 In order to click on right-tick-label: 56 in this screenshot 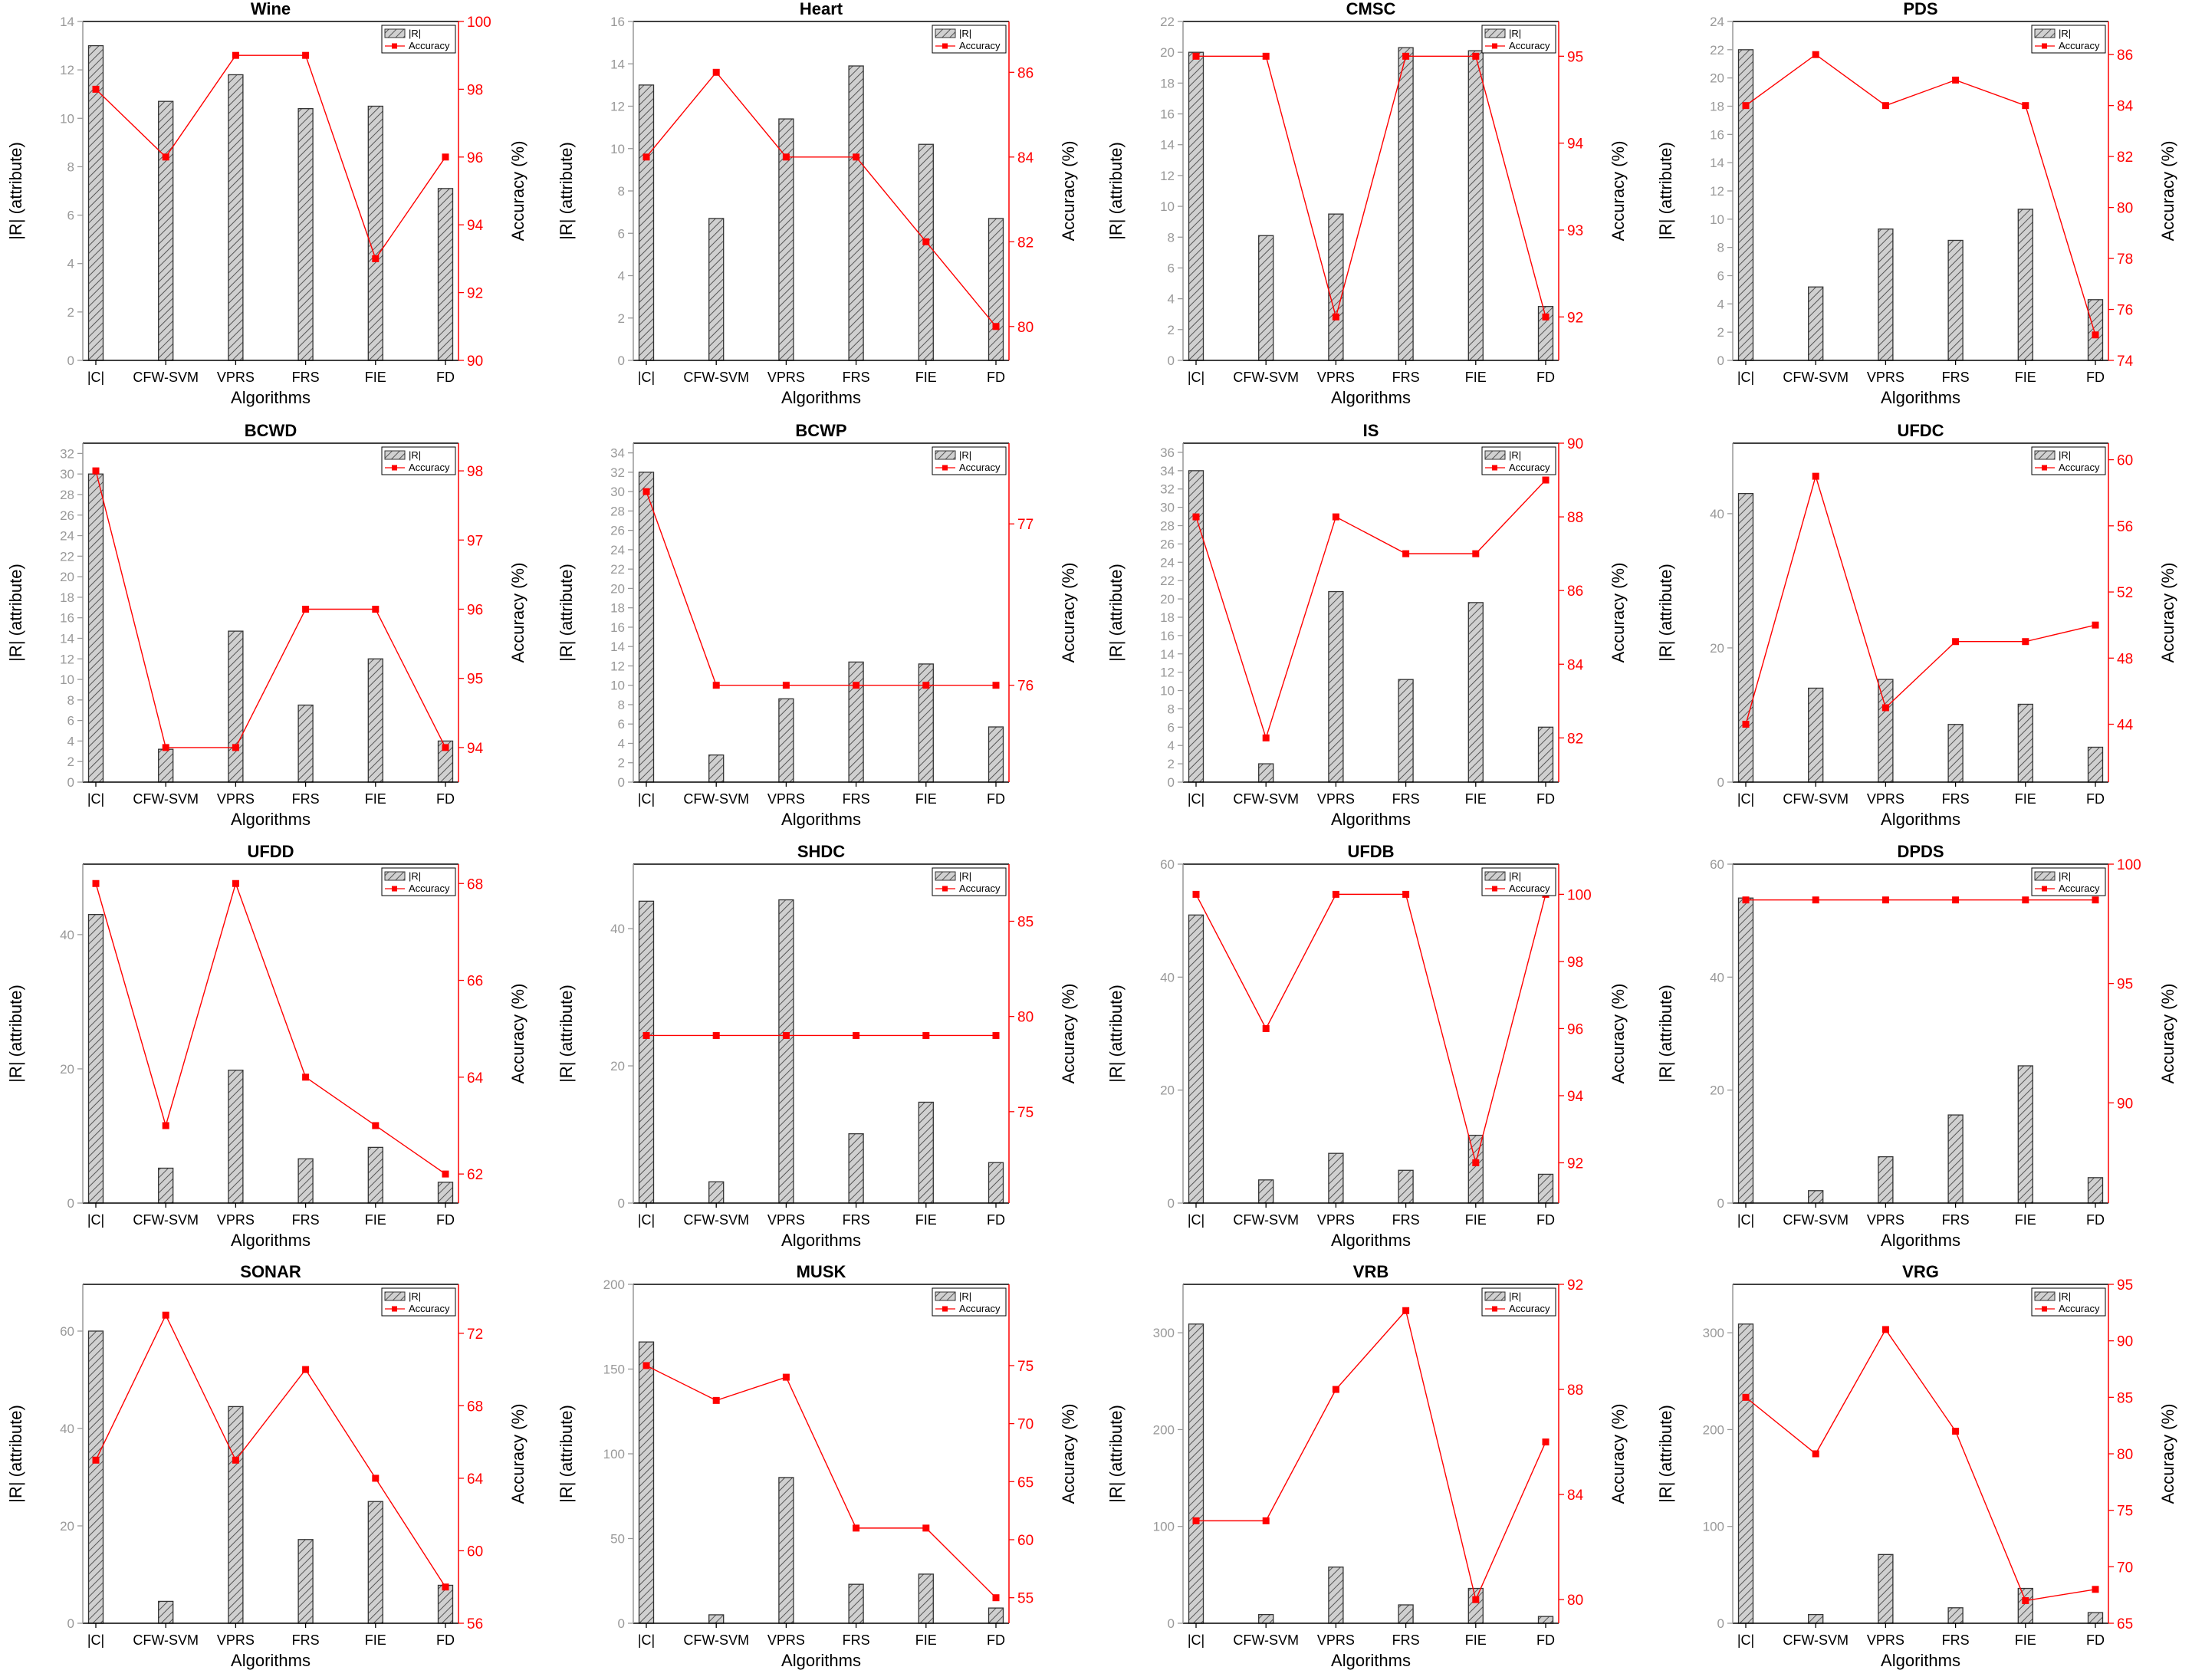, I will do `click(475, 1624)`.